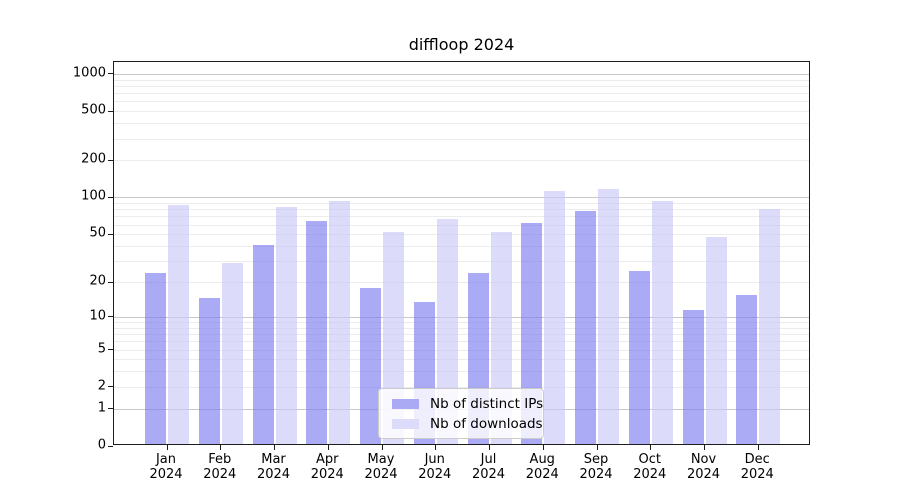  I want to click on bar-downloads-dec, so click(770, 326).